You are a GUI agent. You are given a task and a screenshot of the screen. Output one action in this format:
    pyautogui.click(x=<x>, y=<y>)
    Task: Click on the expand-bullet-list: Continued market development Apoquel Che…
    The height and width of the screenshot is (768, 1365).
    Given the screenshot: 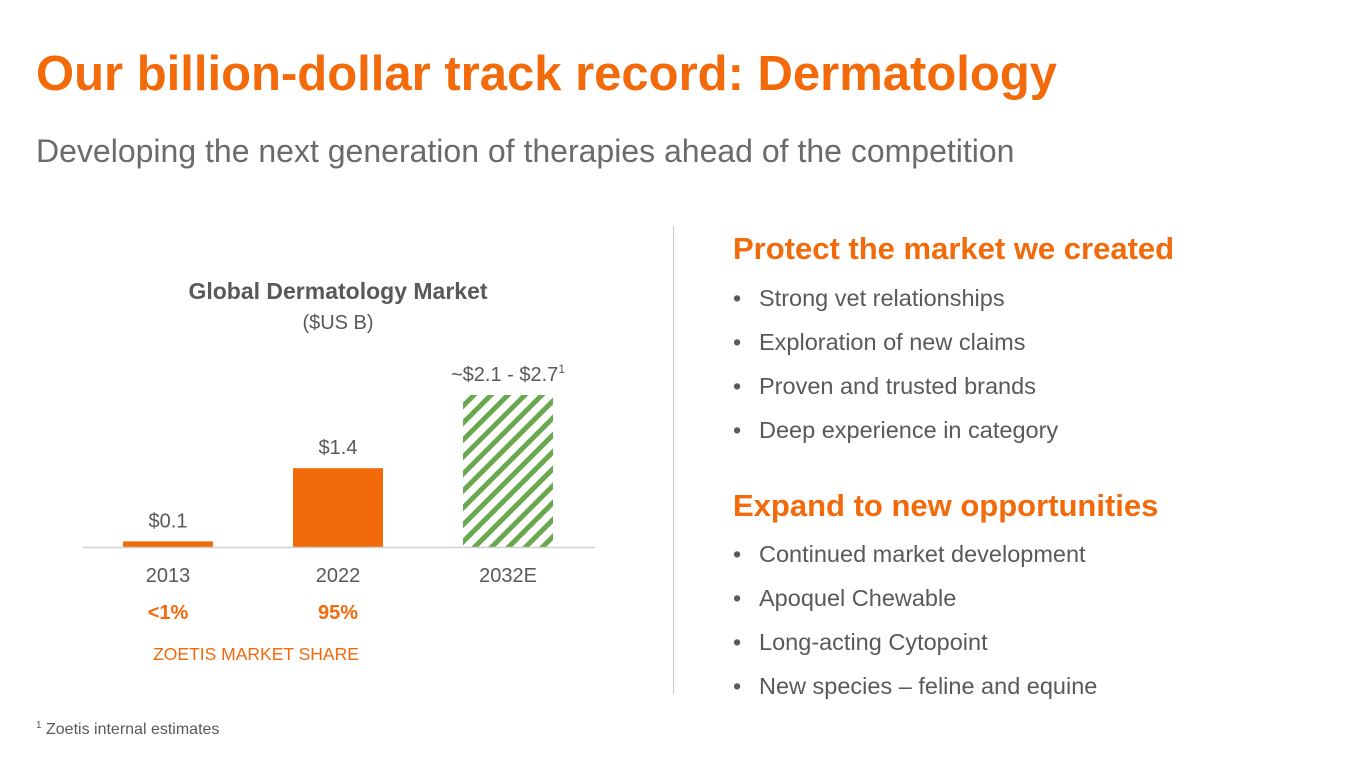 What is the action you would take?
    pyautogui.click(x=915, y=628)
    